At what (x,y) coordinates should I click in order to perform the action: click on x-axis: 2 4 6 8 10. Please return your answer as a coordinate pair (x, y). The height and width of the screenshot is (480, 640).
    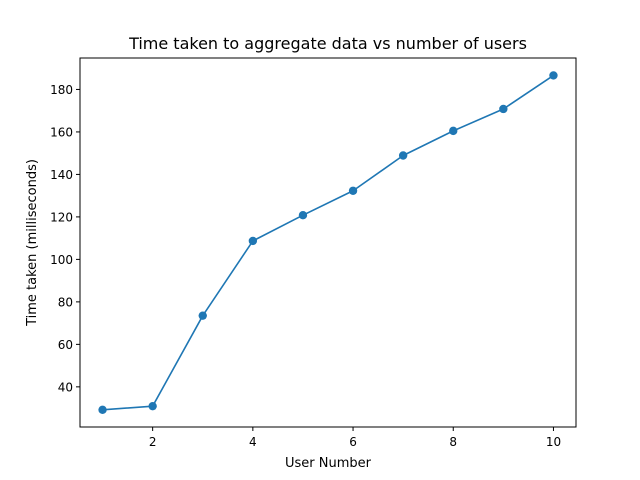
    Looking at the image, I should click on (355, 438).